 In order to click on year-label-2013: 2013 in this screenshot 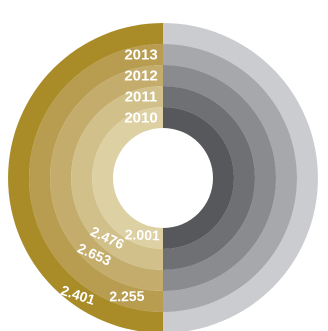, I will do `click(140, 55)`.